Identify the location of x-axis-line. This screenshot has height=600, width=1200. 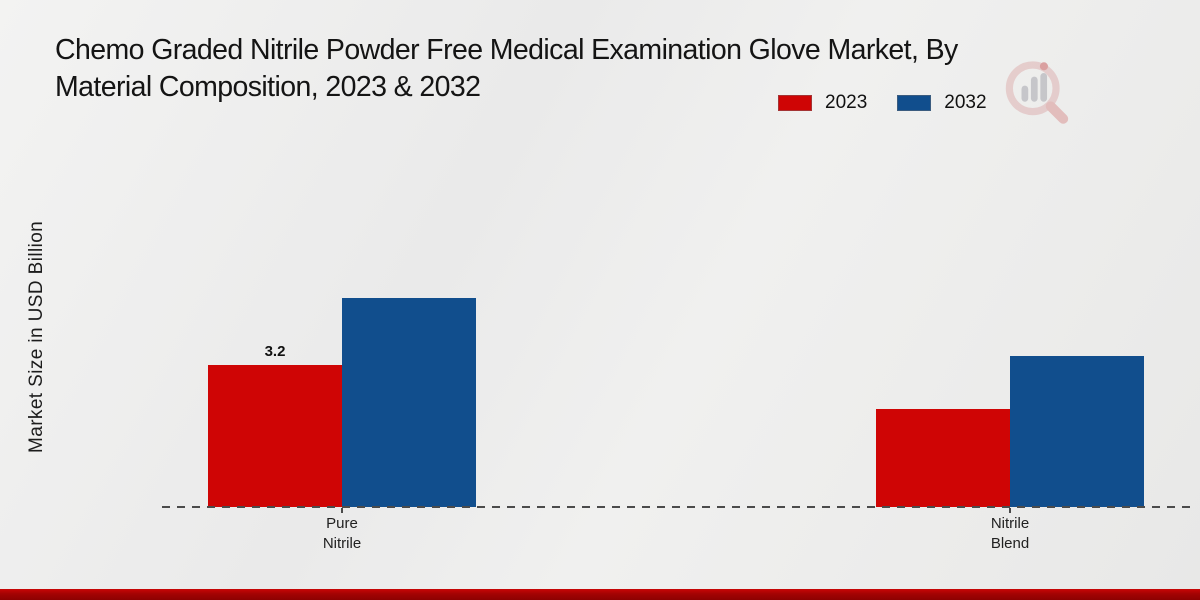
(676, 507).